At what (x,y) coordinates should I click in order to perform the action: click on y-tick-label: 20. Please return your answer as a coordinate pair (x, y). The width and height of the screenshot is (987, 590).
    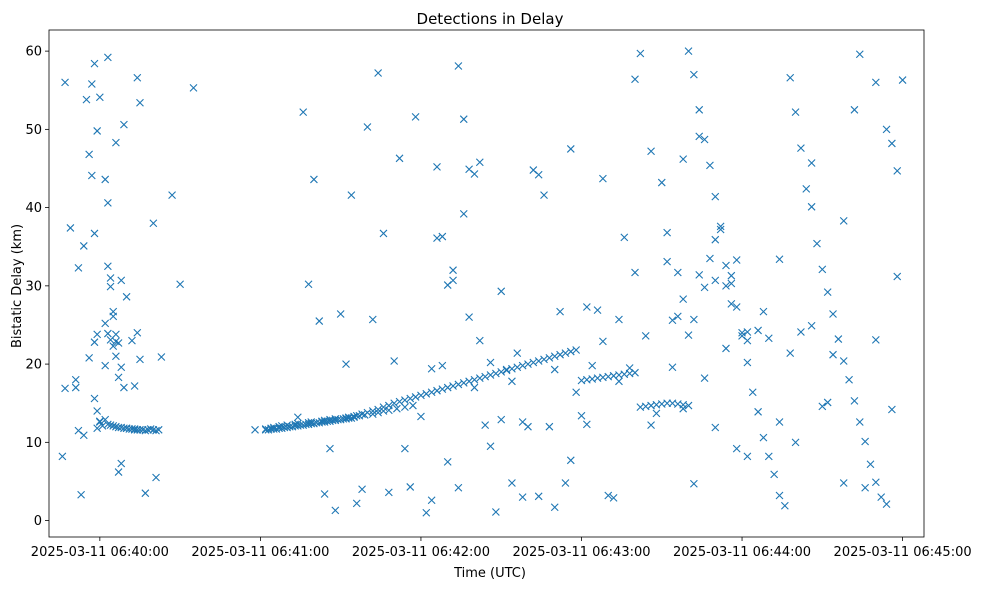
    Looking at the image, I should click on (33, 365).